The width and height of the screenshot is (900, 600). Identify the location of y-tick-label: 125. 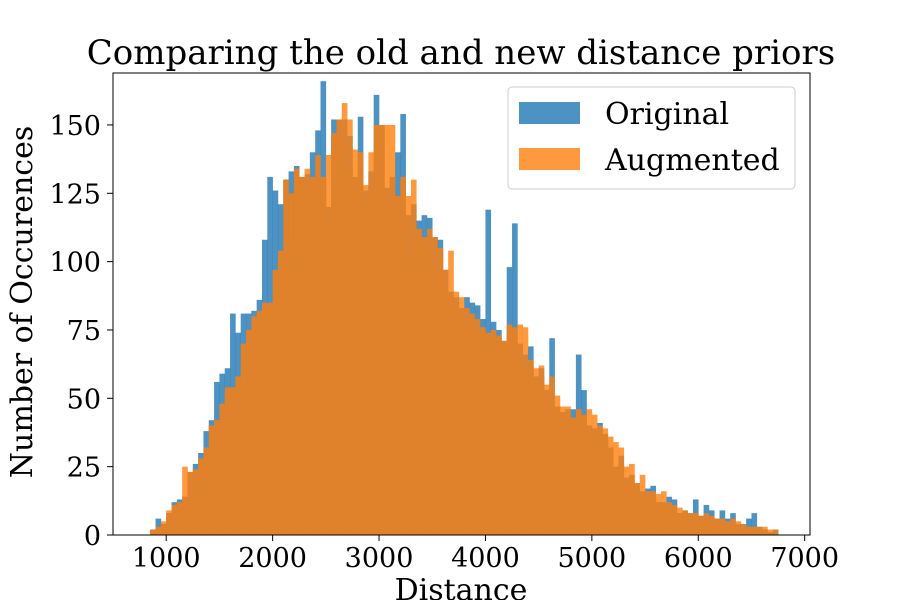
(75, 194).